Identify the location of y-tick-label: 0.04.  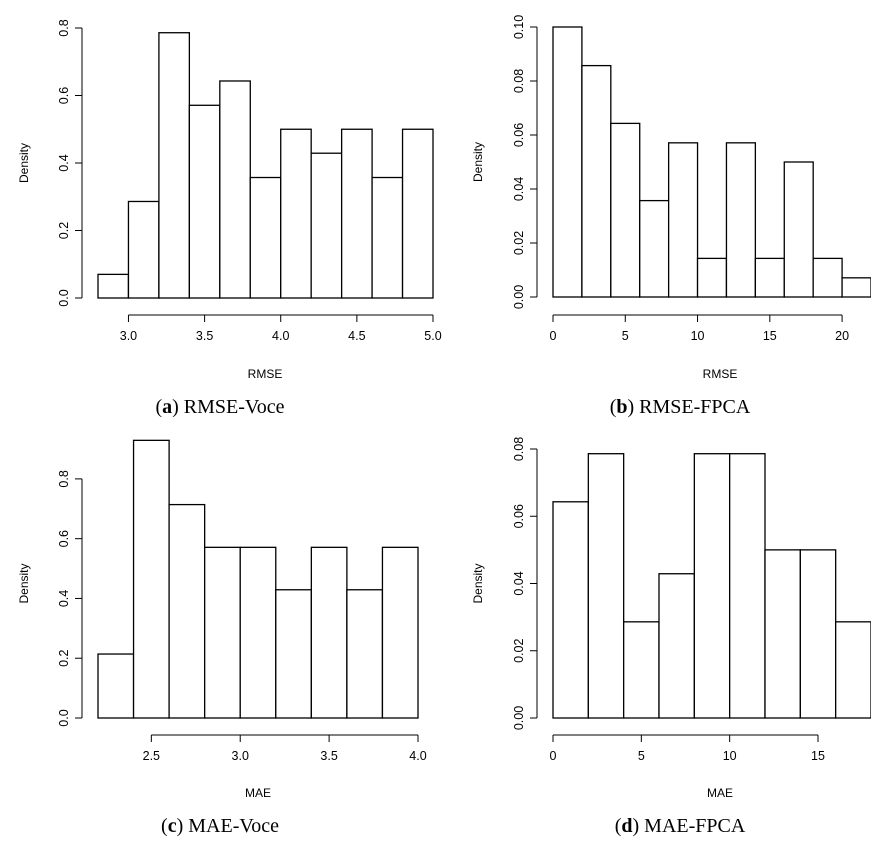
(519, 189).